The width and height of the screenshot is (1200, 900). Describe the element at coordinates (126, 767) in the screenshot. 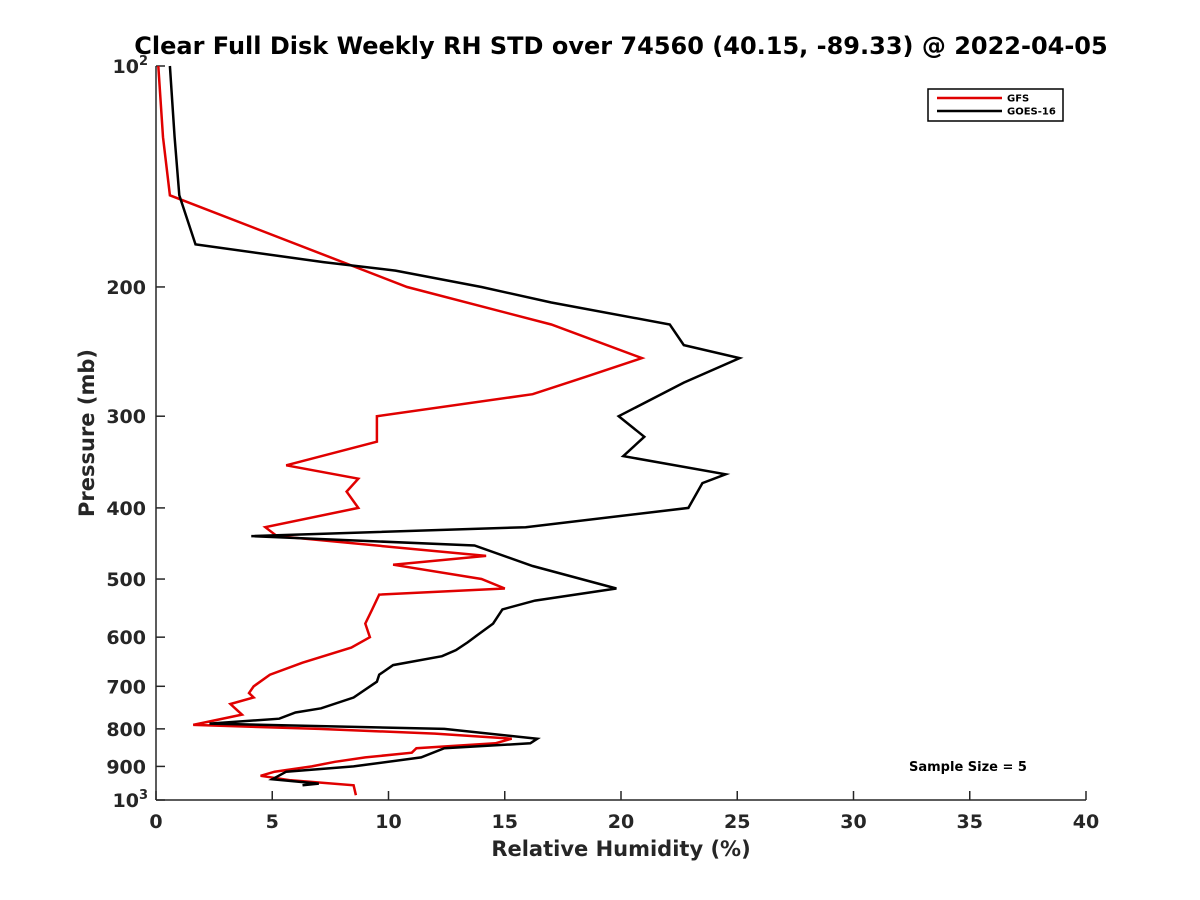

I see `y-tick-label: 900` at that location.